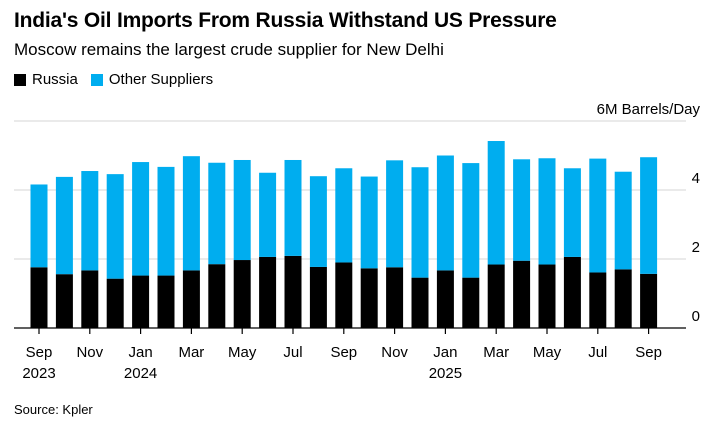  I want to click on y-tick-label: 0, so click(696, 316).